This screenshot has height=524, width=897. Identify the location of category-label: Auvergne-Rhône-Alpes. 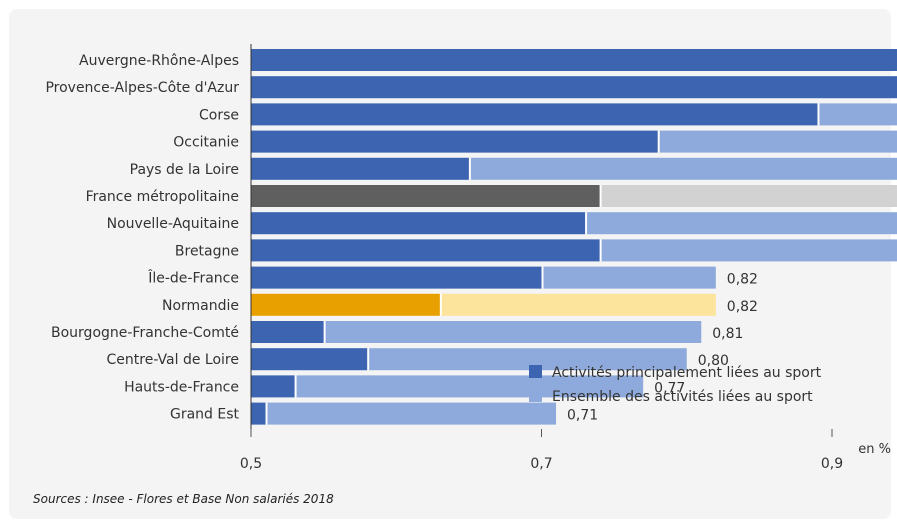
(159, 61).